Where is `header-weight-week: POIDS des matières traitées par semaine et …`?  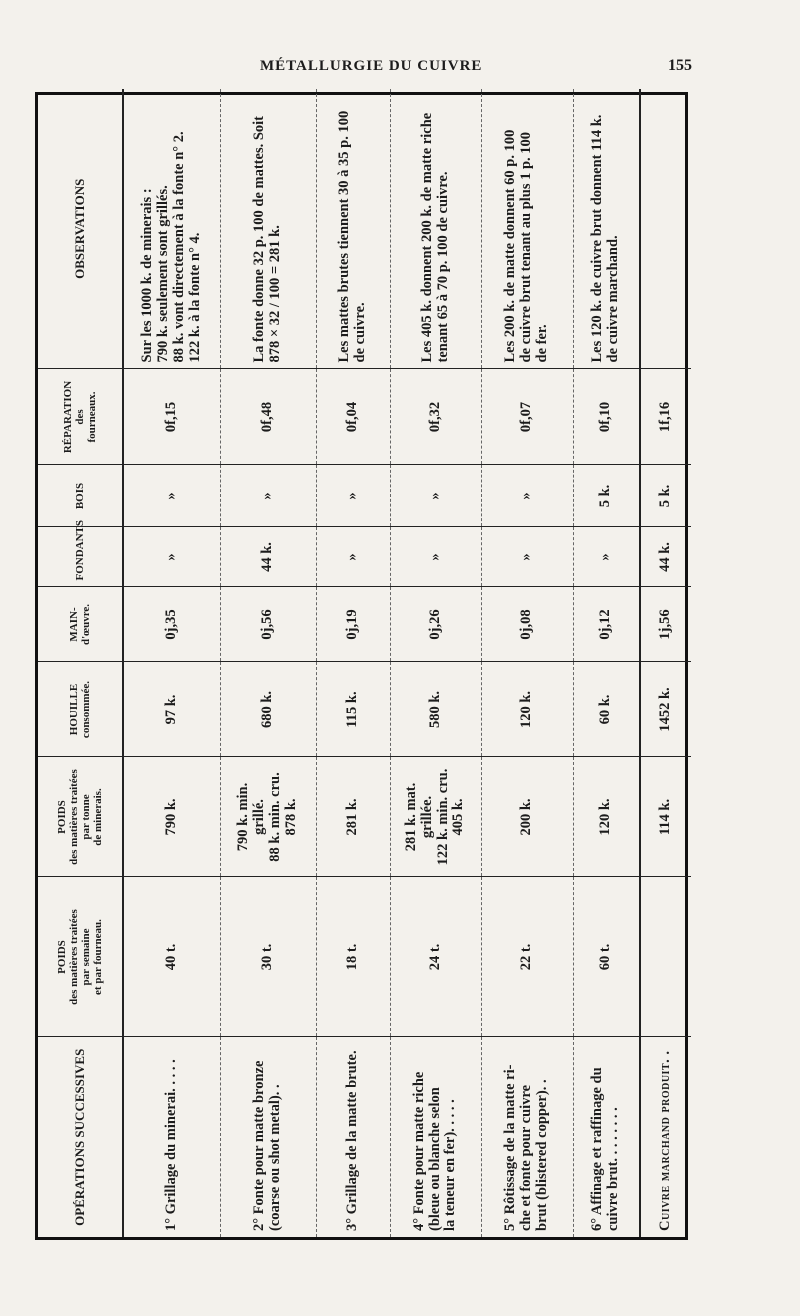
header-weight-week: POIDS des matières traitées par semaine et … is located at coordinates (80, 957).